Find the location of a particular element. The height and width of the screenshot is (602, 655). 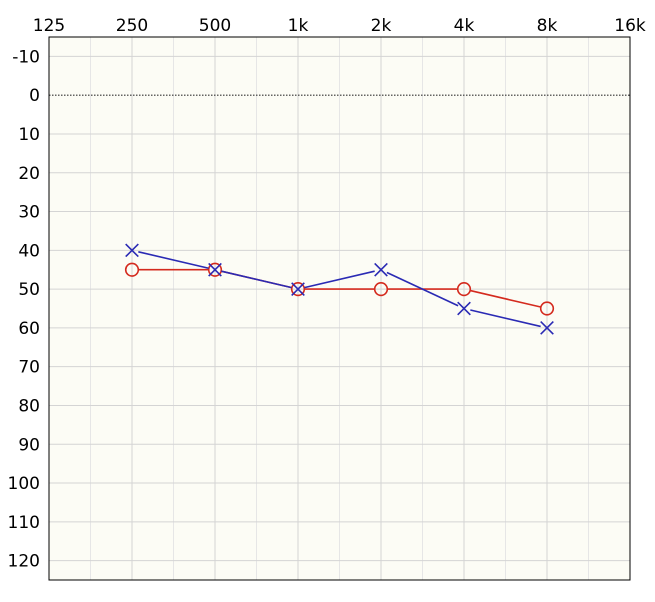

x-tick-label: 8k is located at coordinates (547, 26).